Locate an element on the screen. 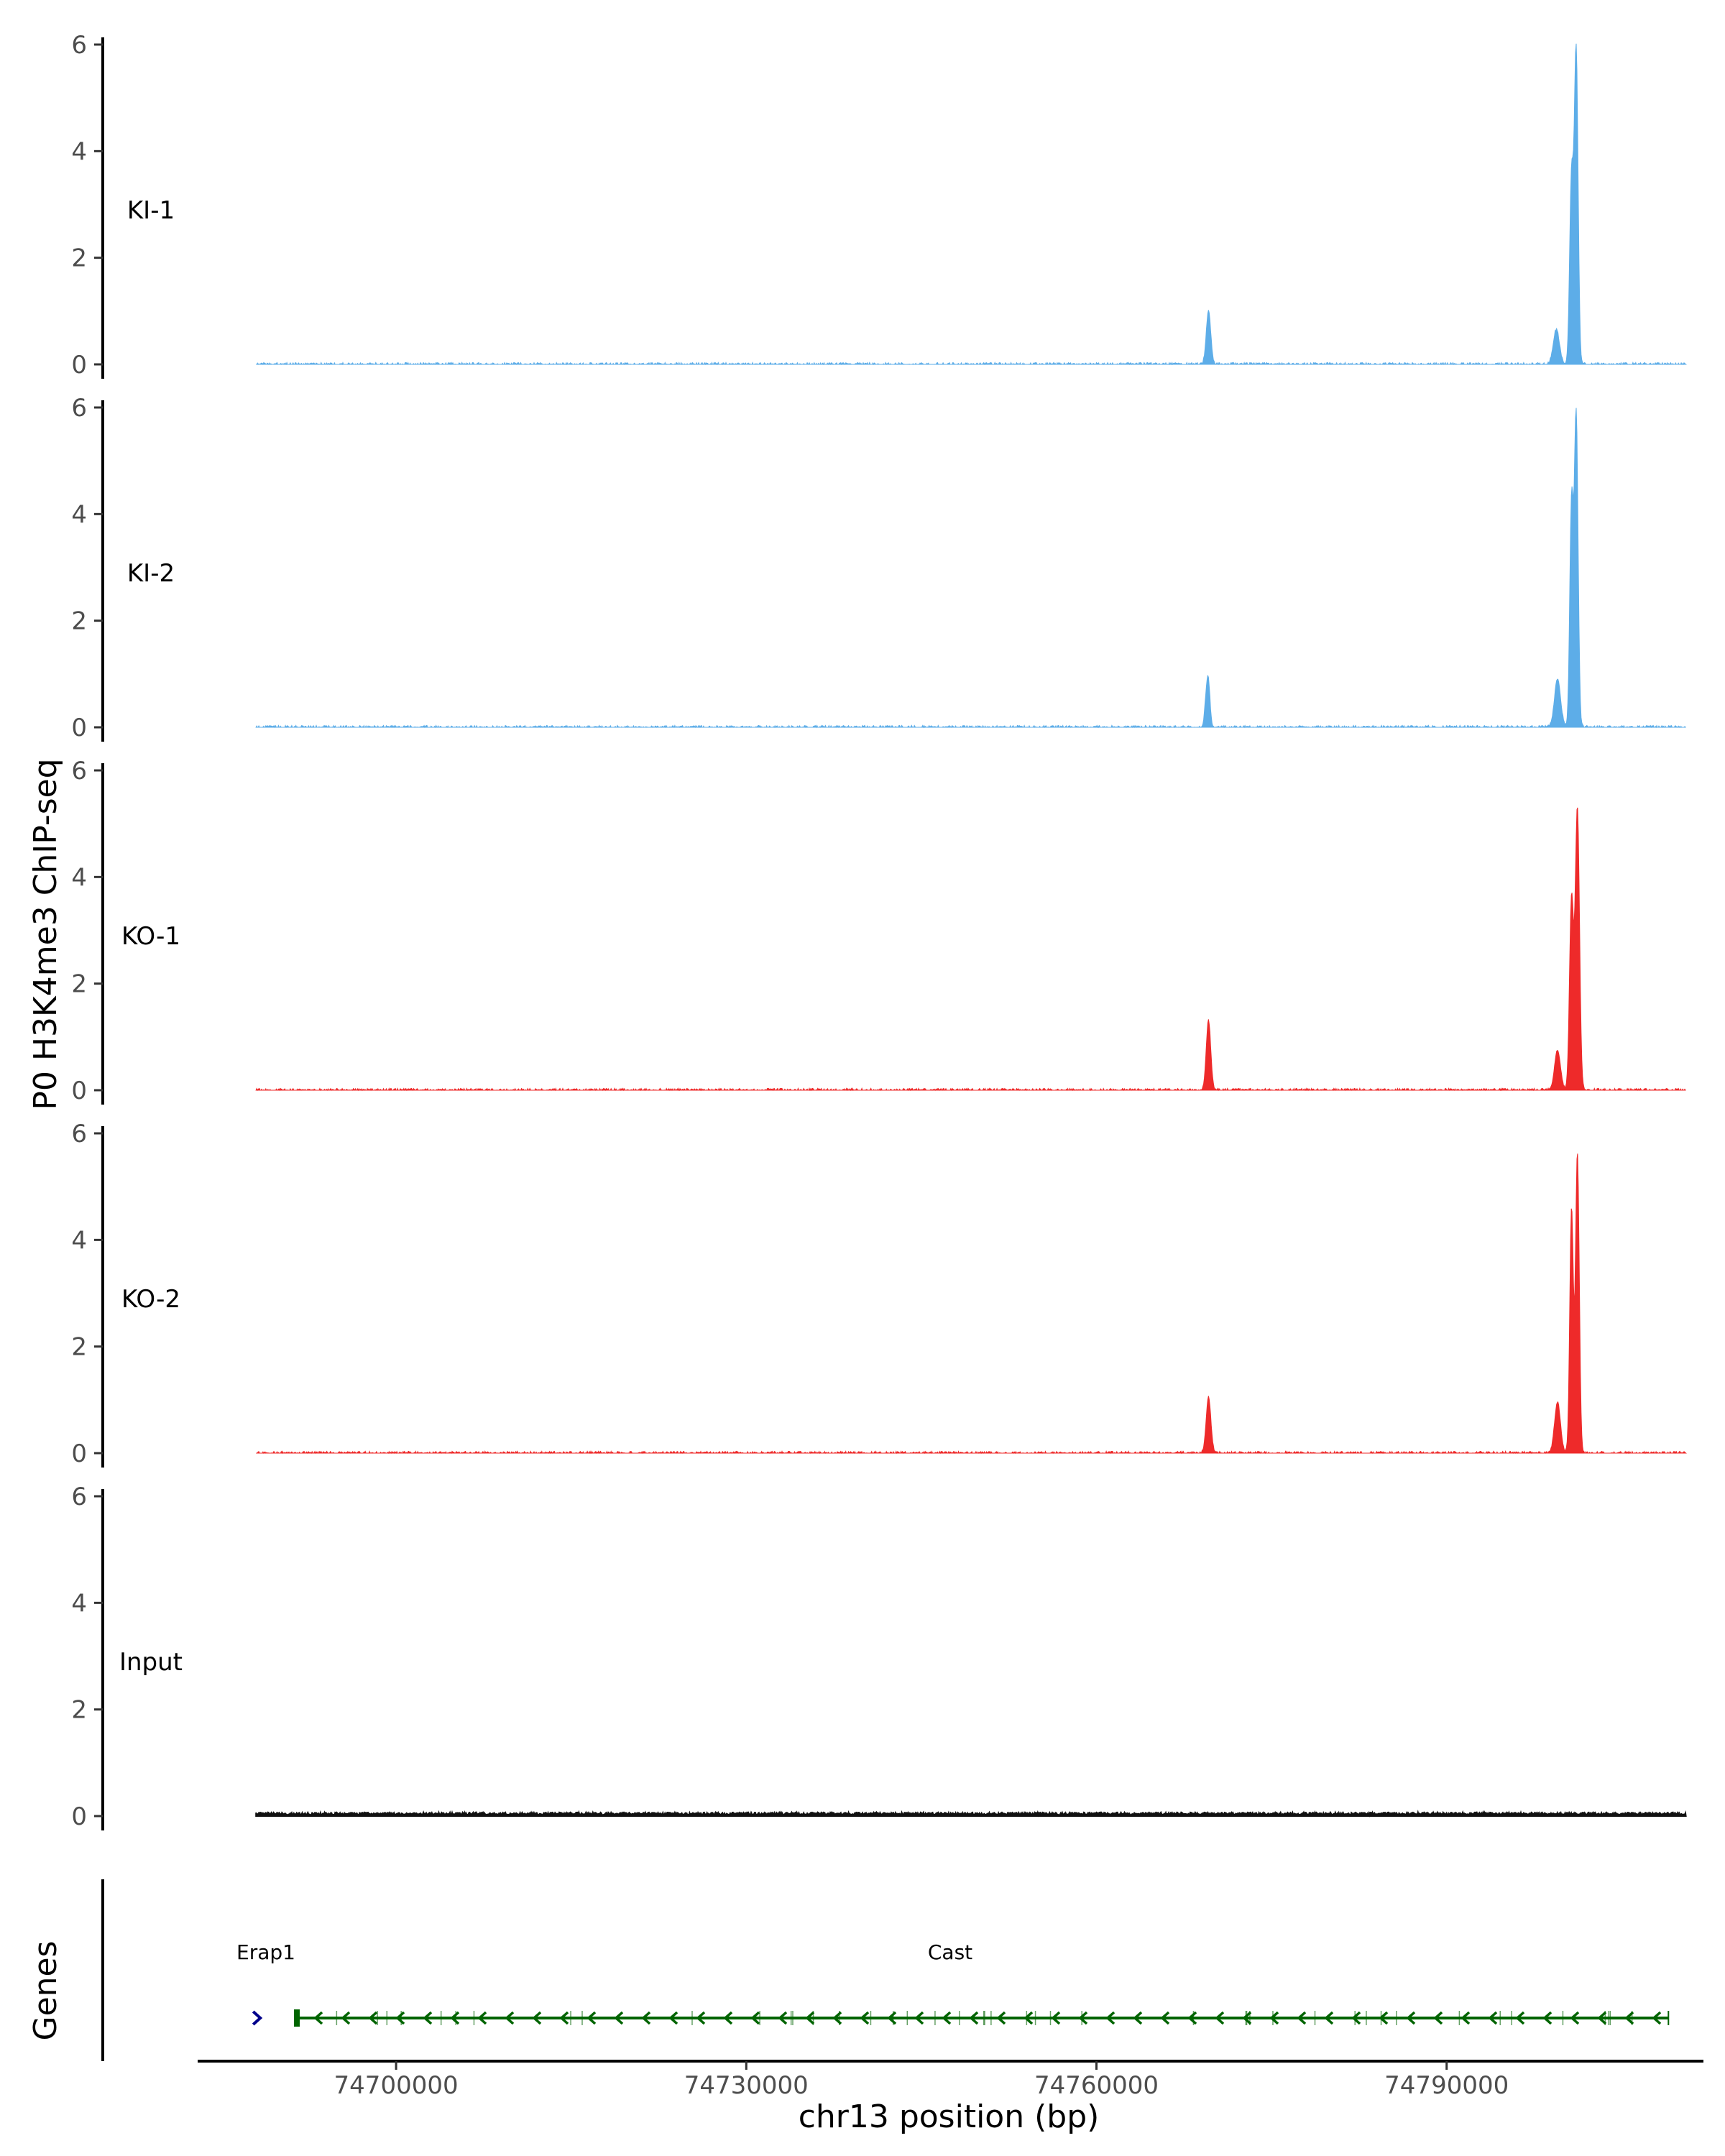 The height and width of the screenshot is (2156, 1725). track-label: KO-2 is located at coordinates (150, 1299).